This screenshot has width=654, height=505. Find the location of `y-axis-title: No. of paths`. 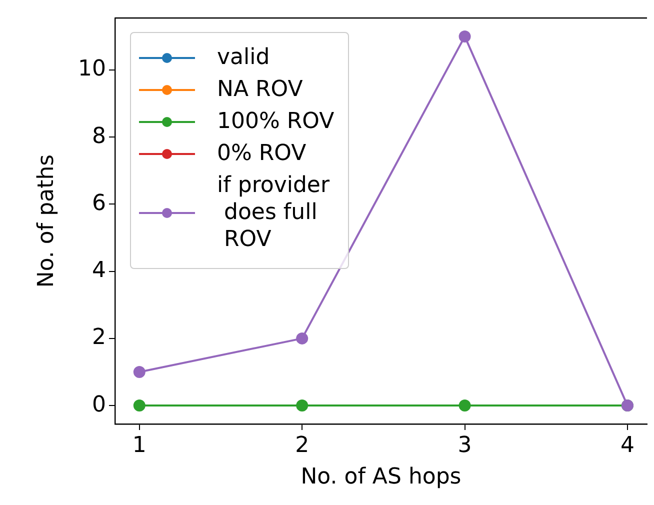

y-axis-title: No. of paths is located at coordinates (46, 221).